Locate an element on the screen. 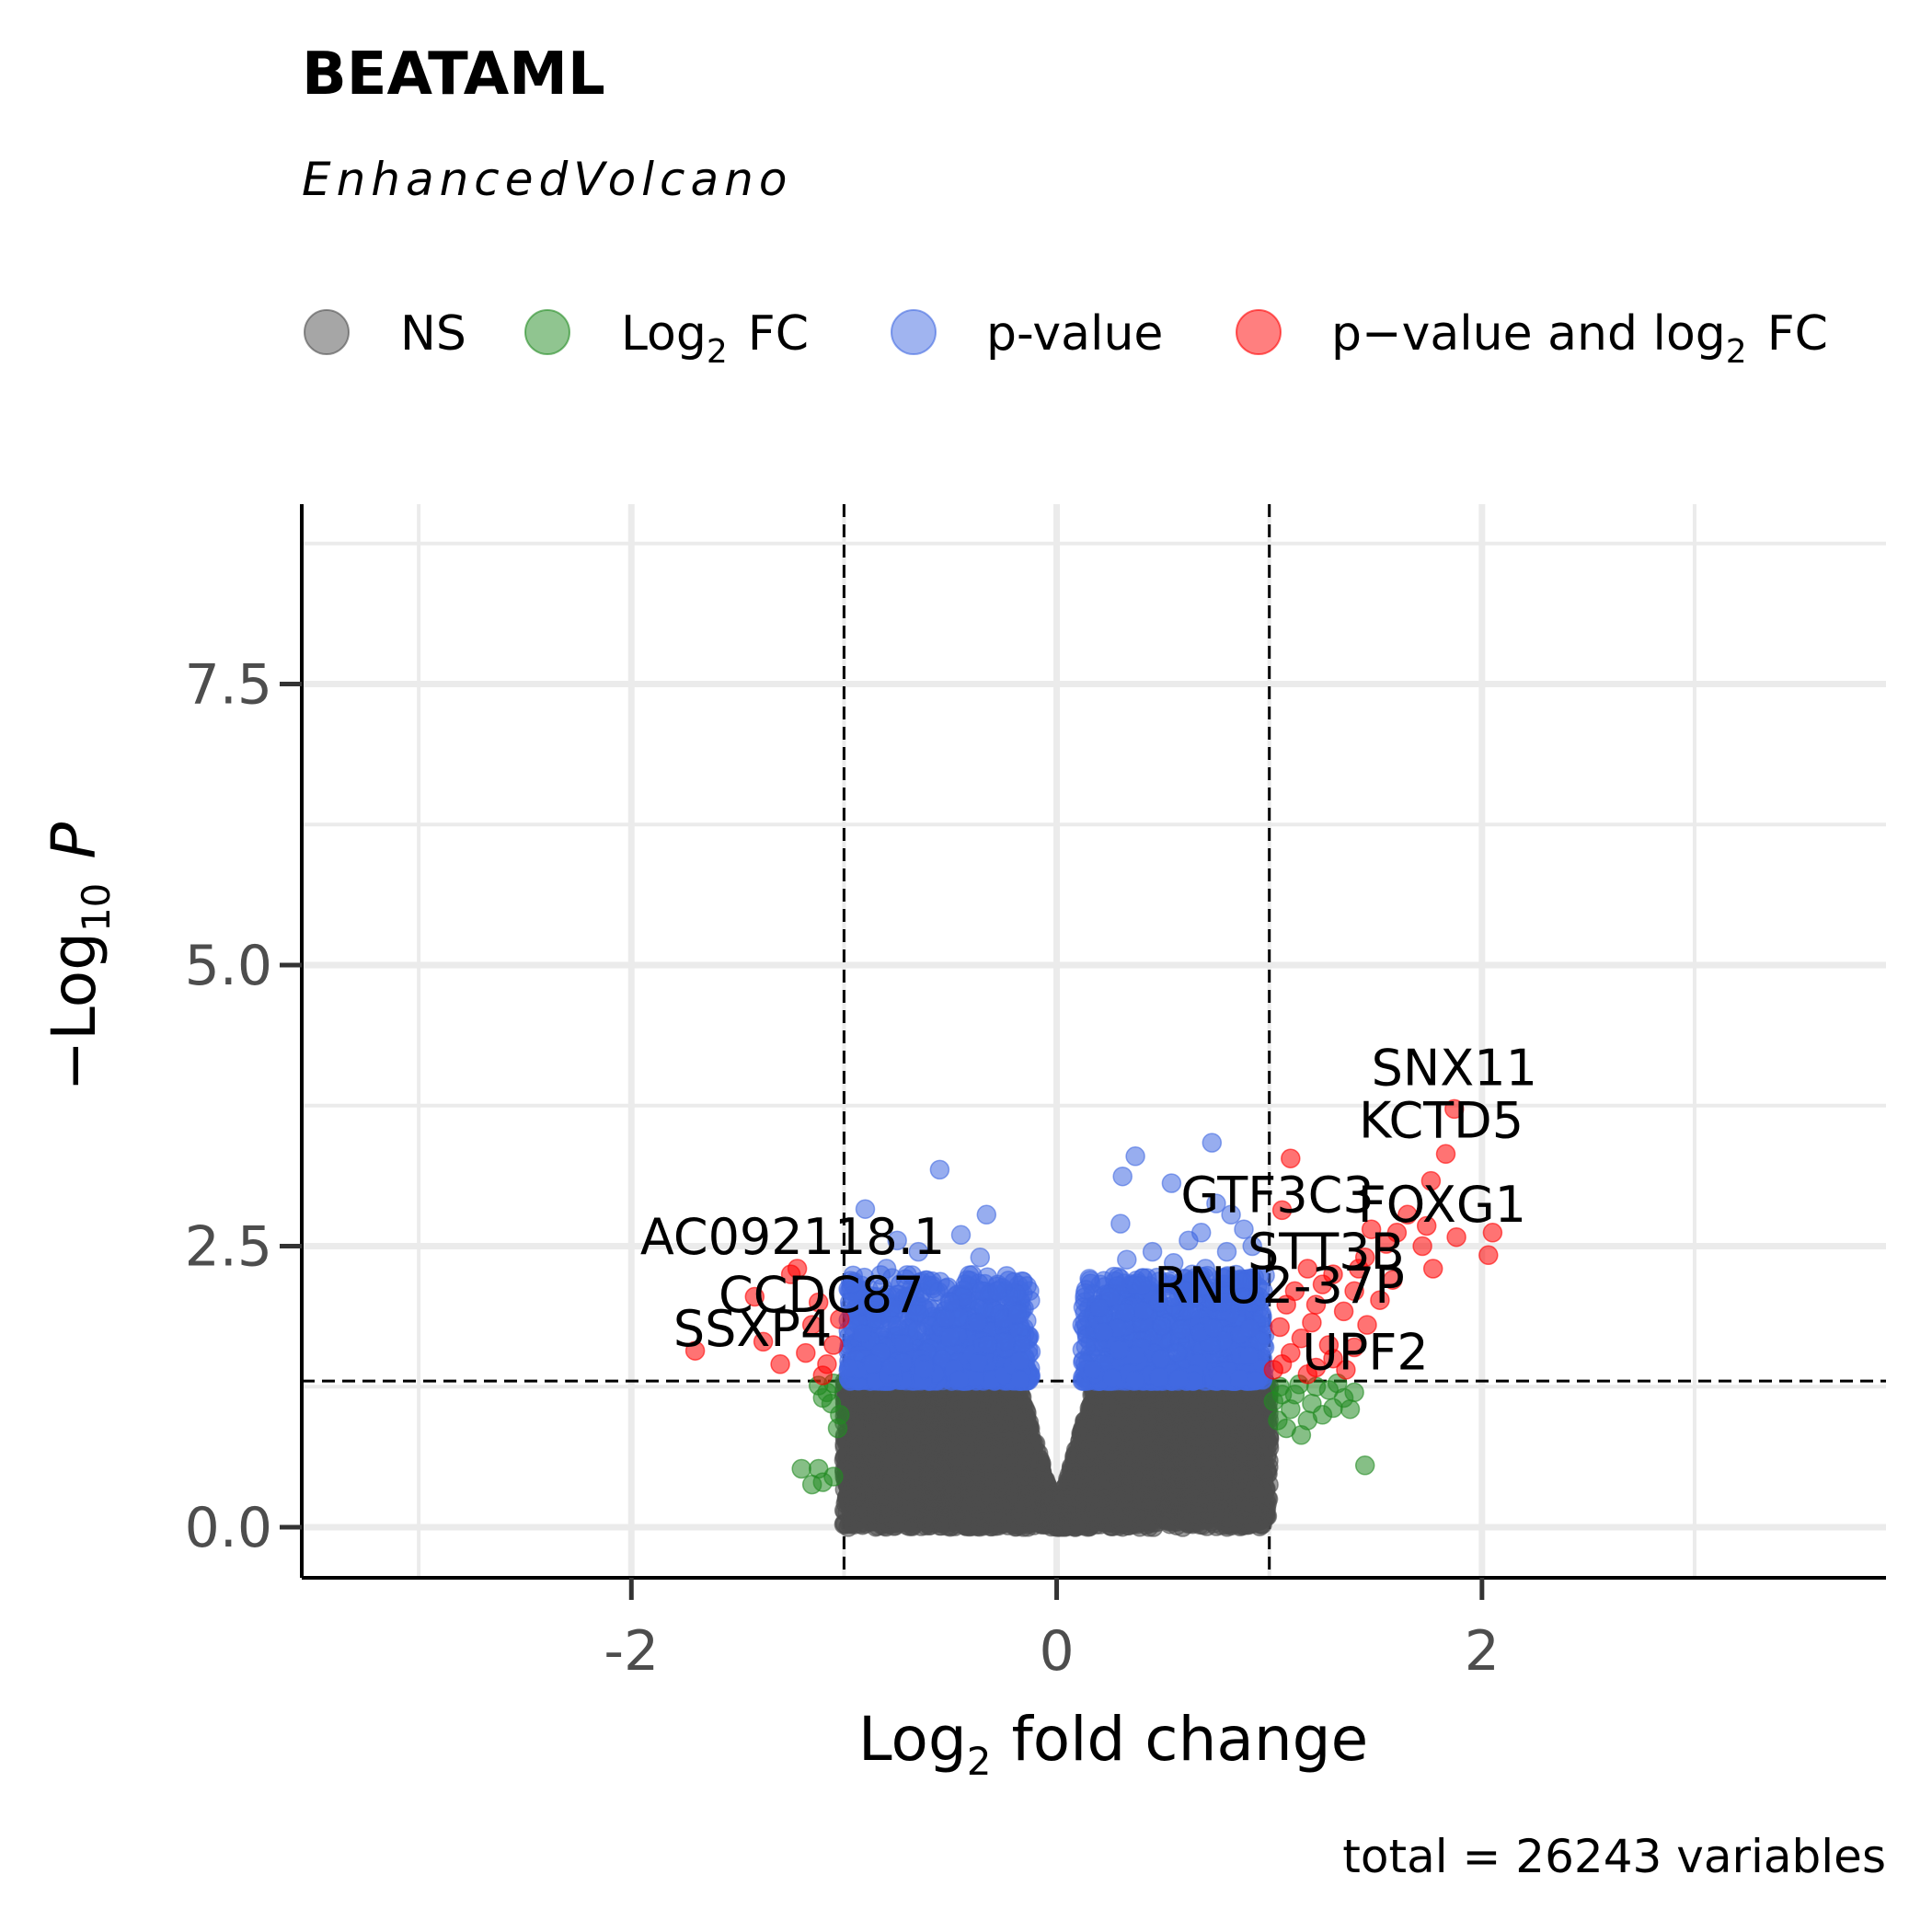  legend-key-ns is located at coordinates (327, 332).